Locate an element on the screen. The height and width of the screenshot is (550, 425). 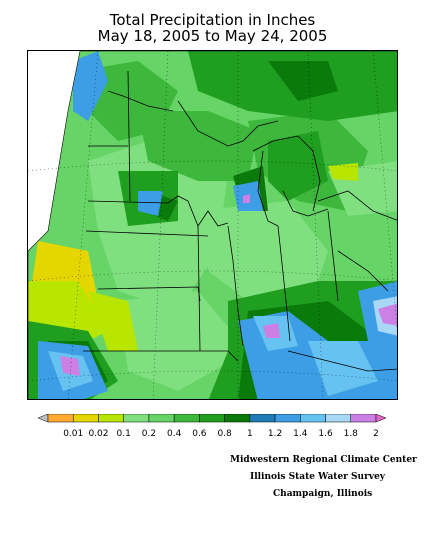
legend-label: 1.4 is located at coordinates (300, 434).